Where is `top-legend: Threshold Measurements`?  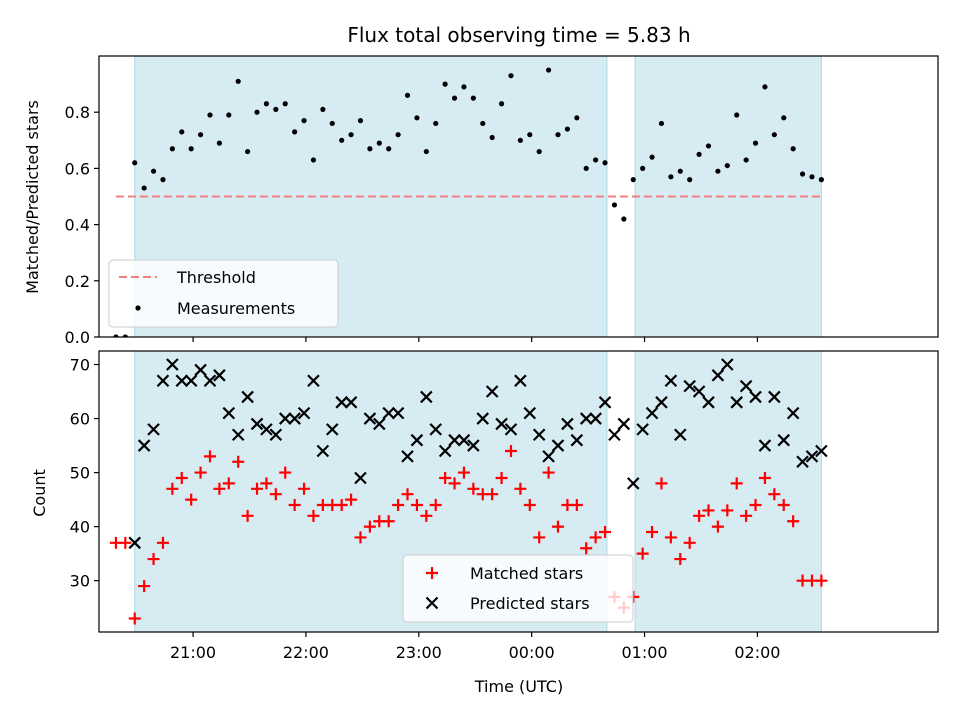 top-legend: Threshold Measurements is located at coordinates (223, 293).